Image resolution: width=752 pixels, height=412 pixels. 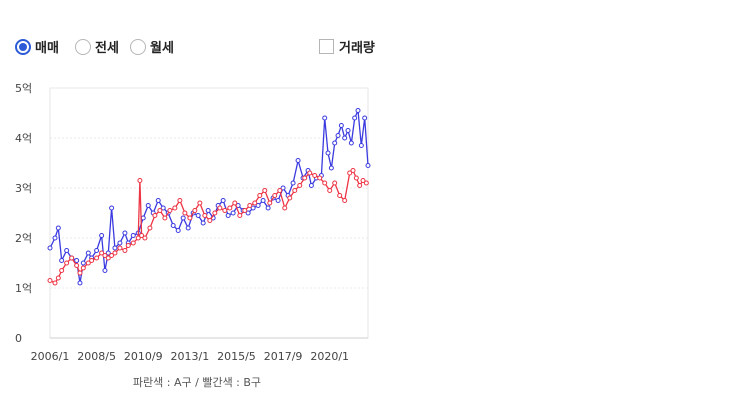 I want to click on volume-checkbox-box, so click(x=326, y=46).